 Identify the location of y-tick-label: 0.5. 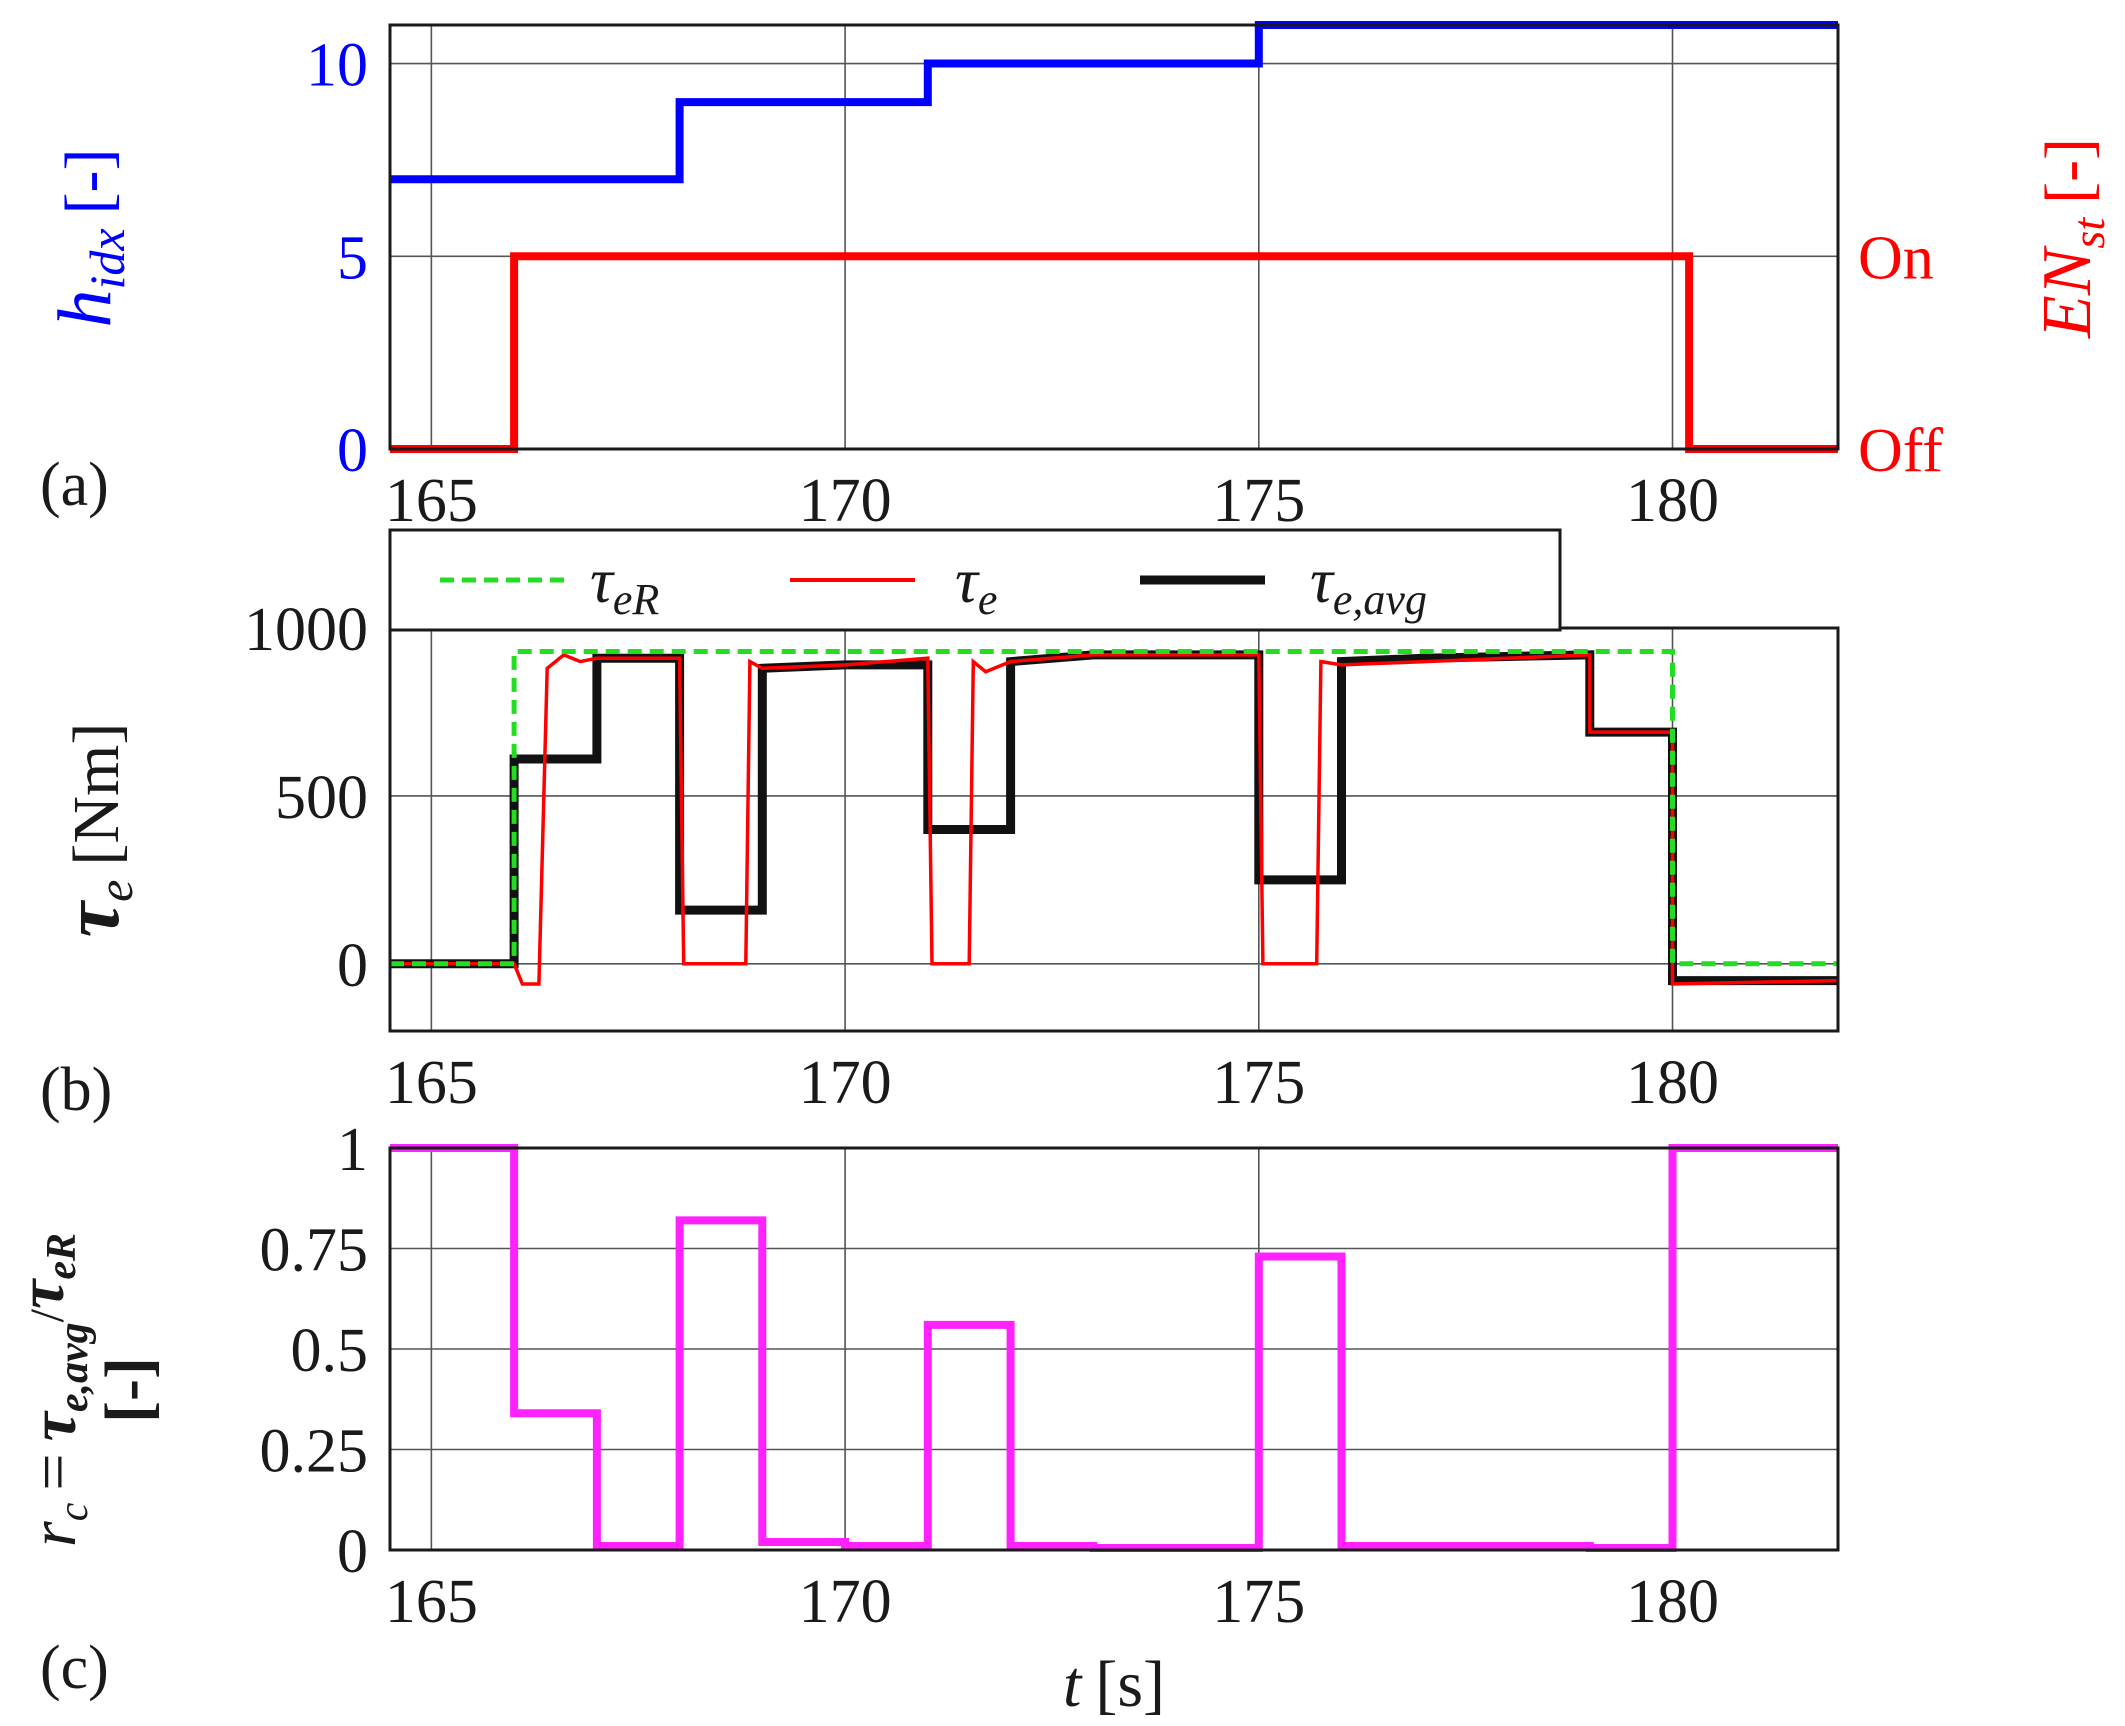
(330, 1351).